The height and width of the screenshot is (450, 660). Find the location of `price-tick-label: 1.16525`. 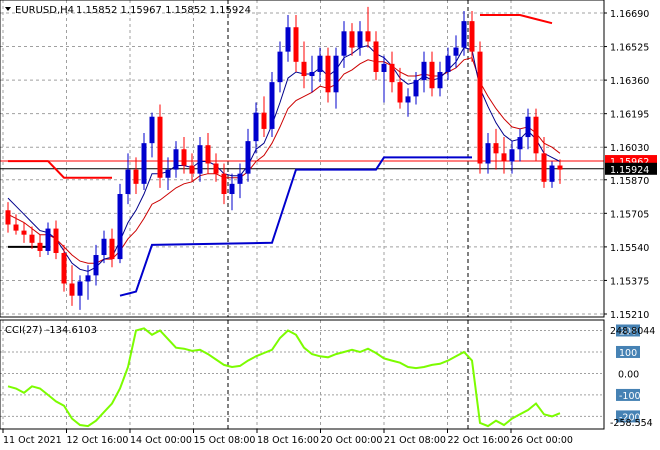

price-tick-label: 1.16525 is located at coordinates (629, 48).